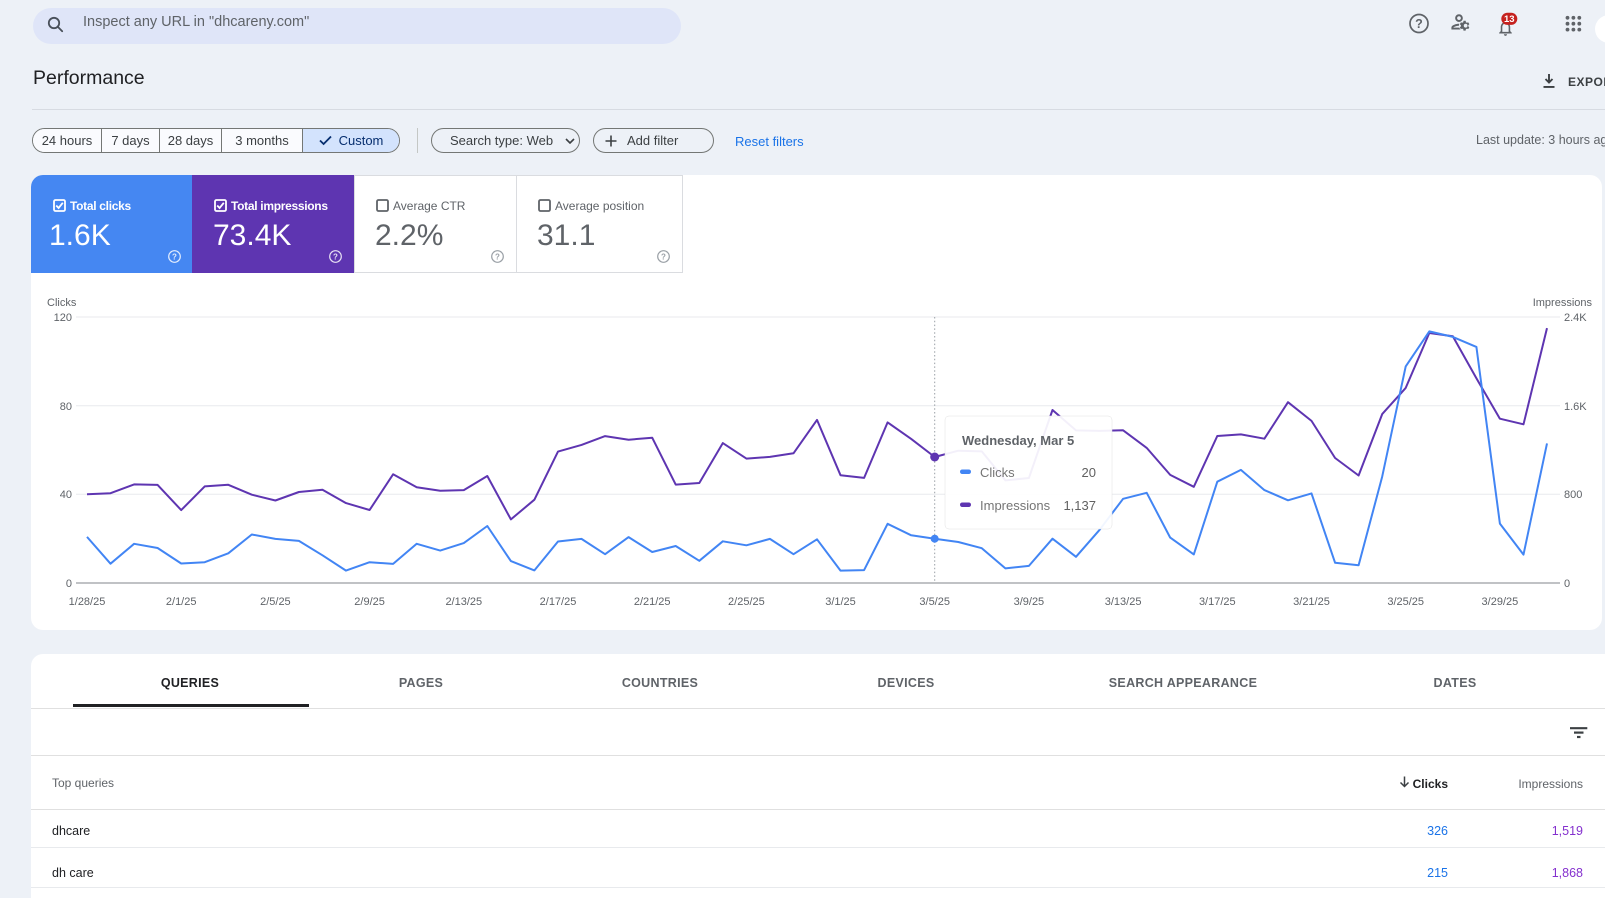 This screenshot has height=898, width=1605. I want to click on svg-text: 40, so click(66, 495).